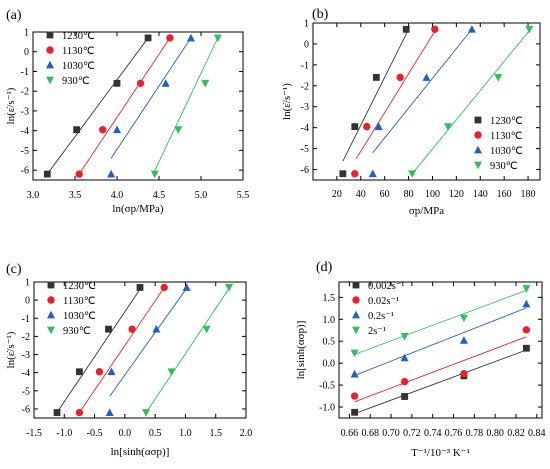 Image resolution: width=550 pixels, height=469 pixels. Describe the element at coordinates (25, 171) in the screenshot. I see `y-tick-label: -6` at that location.